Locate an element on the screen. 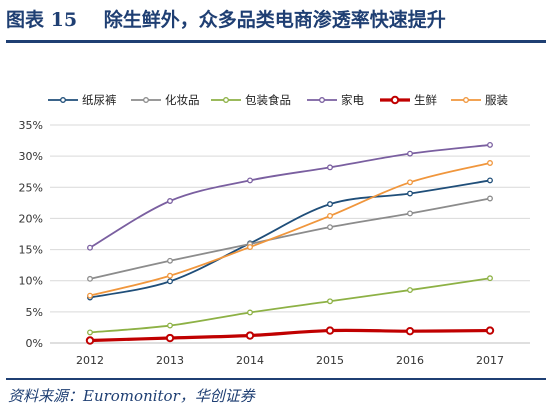 Image resolution: width=554 pixels, height=414 pixels. legend-label: 纸尿裤 is located at coordinates (99, 100).